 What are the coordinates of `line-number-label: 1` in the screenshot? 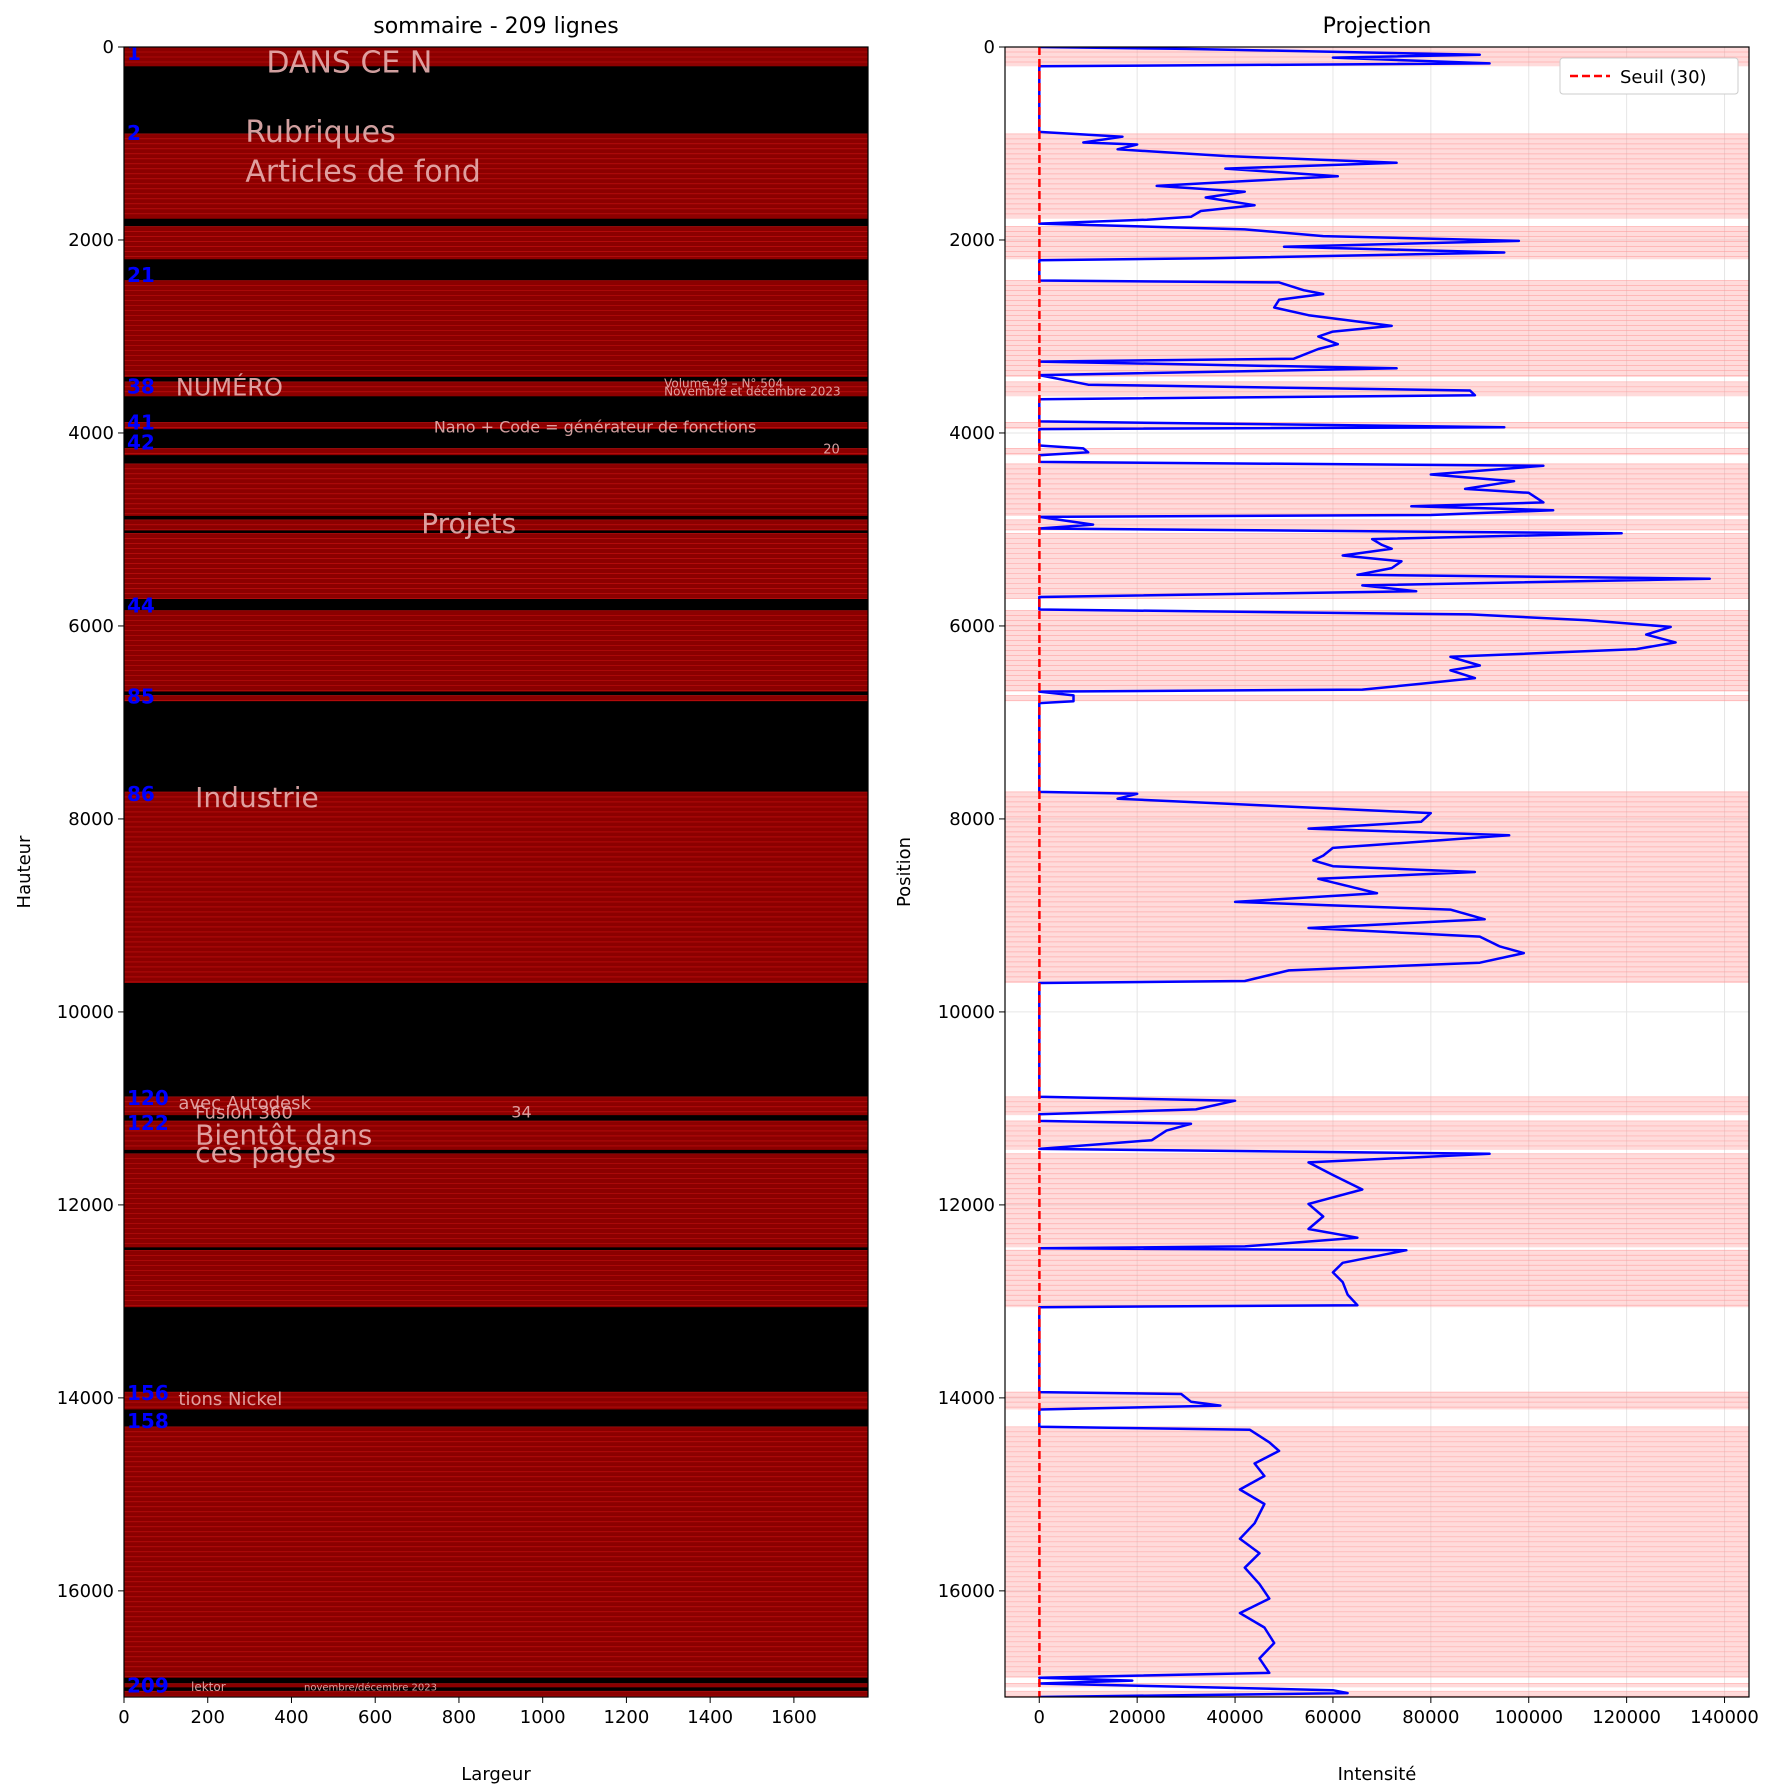 It's located at (134, 53).